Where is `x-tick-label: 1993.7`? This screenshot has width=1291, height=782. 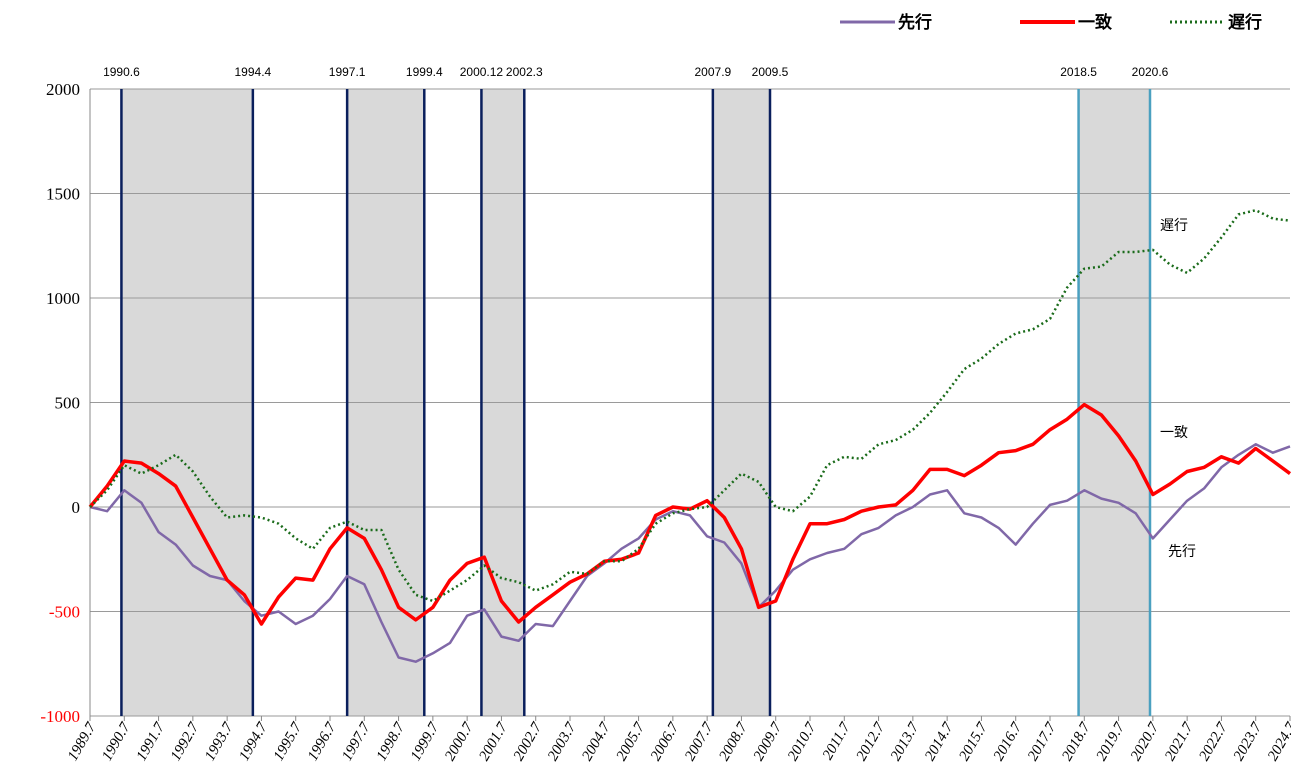 x-tick-label: 1993.7 is located at coordinates (219, 741).